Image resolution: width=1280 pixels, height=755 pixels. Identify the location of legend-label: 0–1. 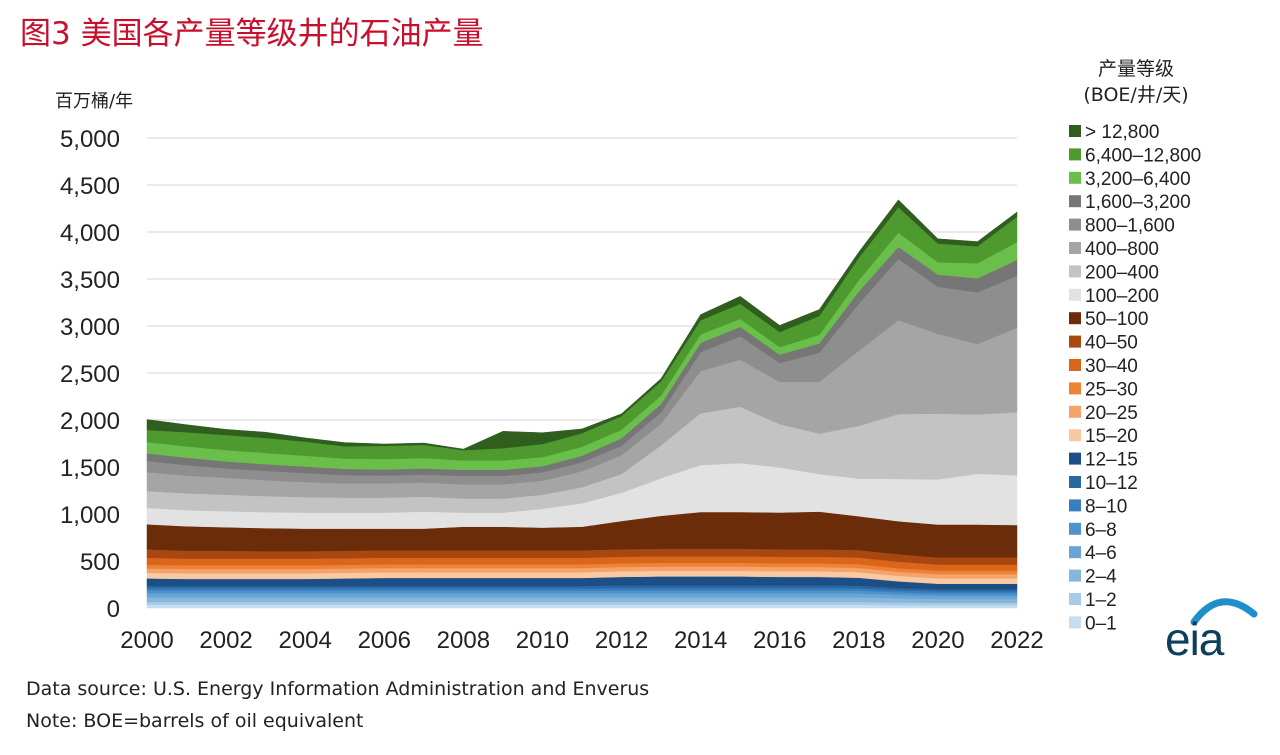
(1101, 623).